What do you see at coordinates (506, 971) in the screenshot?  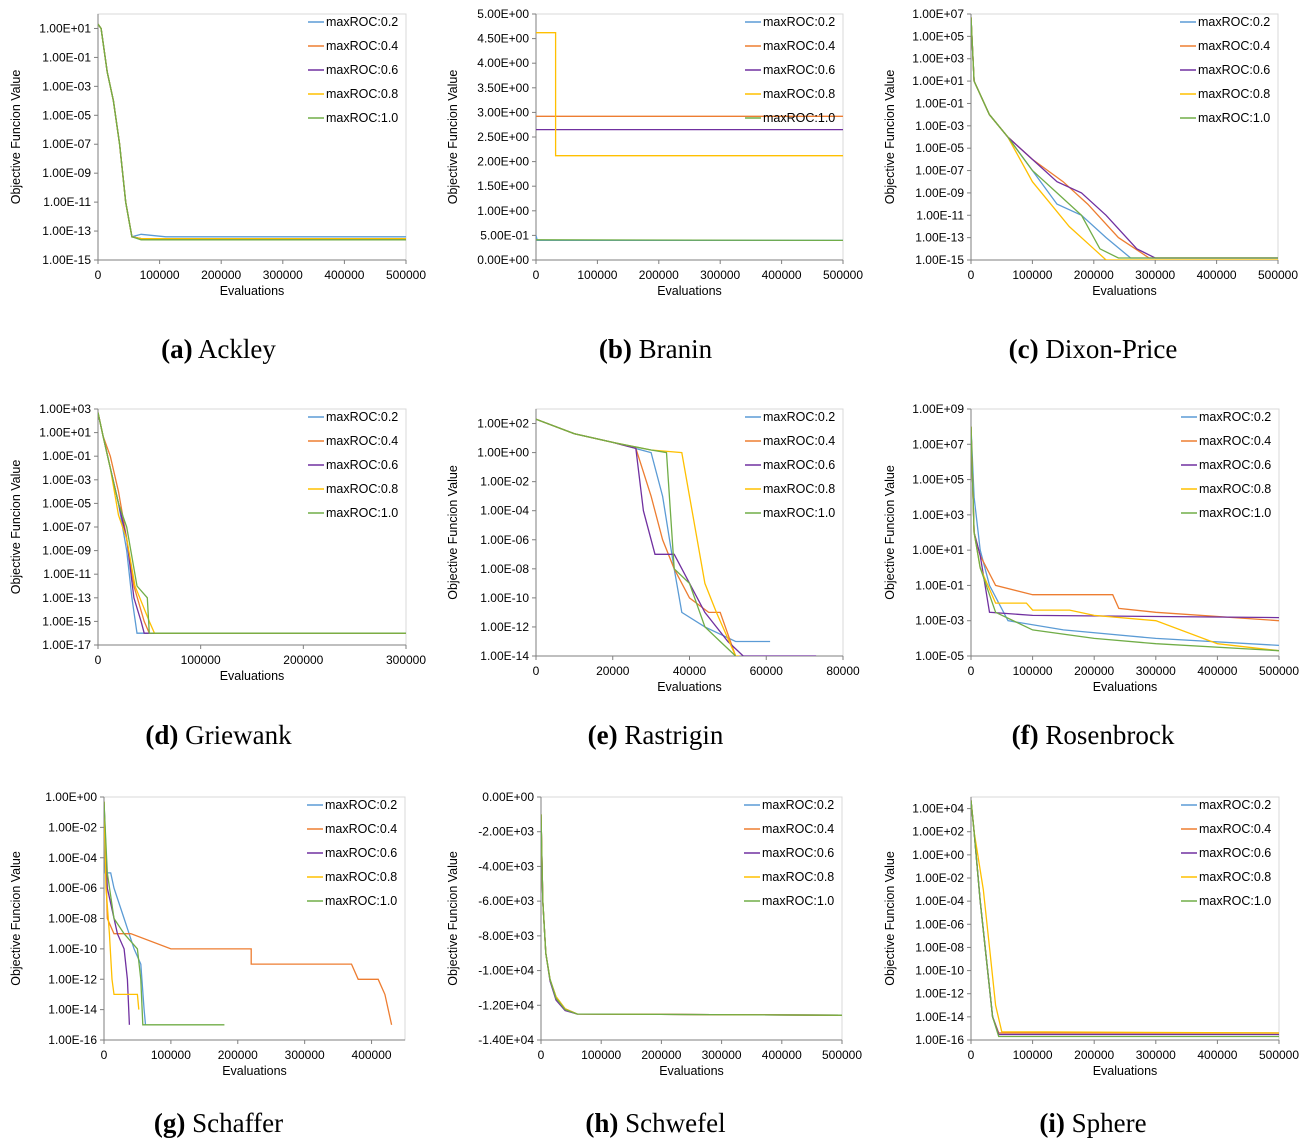 I see `y-tick-label: -1.00E+04` at bounding box center [506, 971].